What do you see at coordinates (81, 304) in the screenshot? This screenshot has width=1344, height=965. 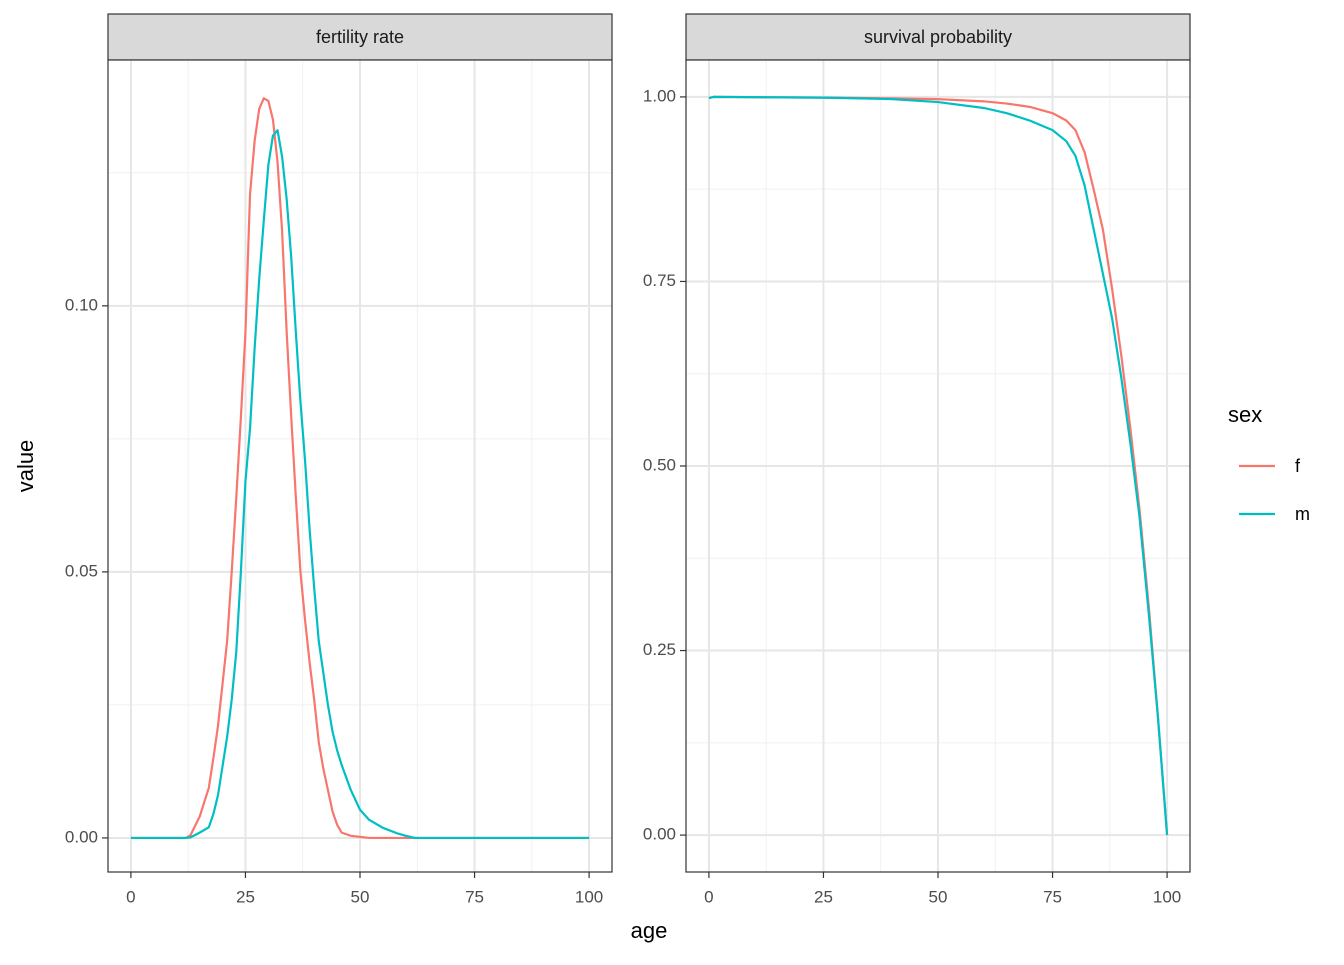 I see `y-tick-label: 0.10` at bounding box center [81, 304].